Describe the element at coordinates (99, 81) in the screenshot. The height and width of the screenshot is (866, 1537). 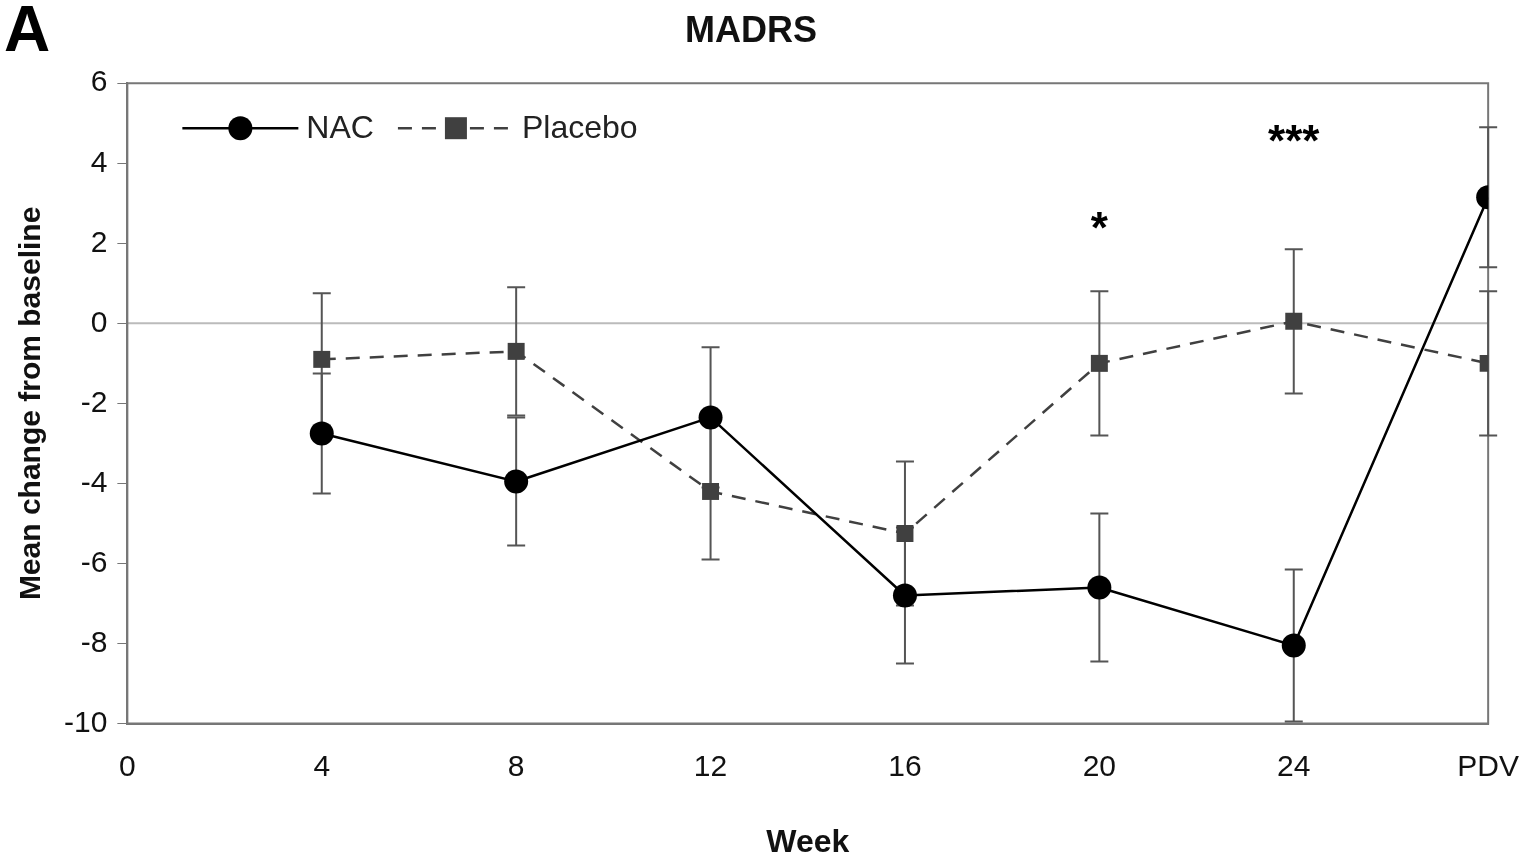
I see `y-tick-label: 6` at that location.